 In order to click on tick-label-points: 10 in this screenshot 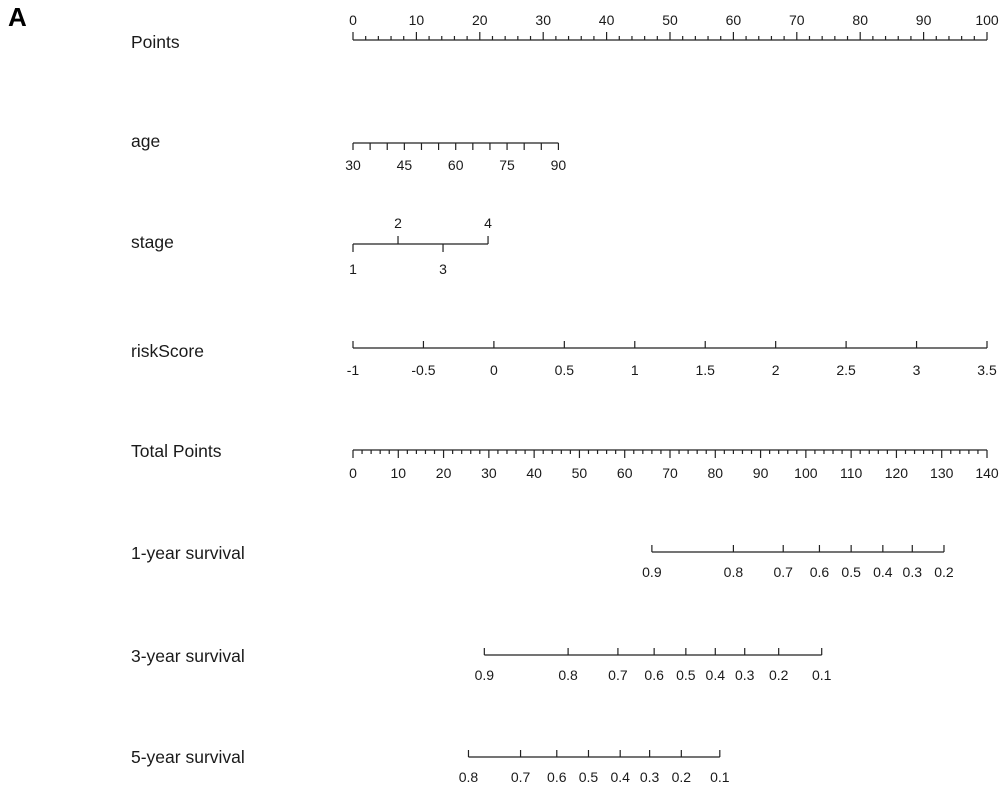, I will do `click(417, 20)`.